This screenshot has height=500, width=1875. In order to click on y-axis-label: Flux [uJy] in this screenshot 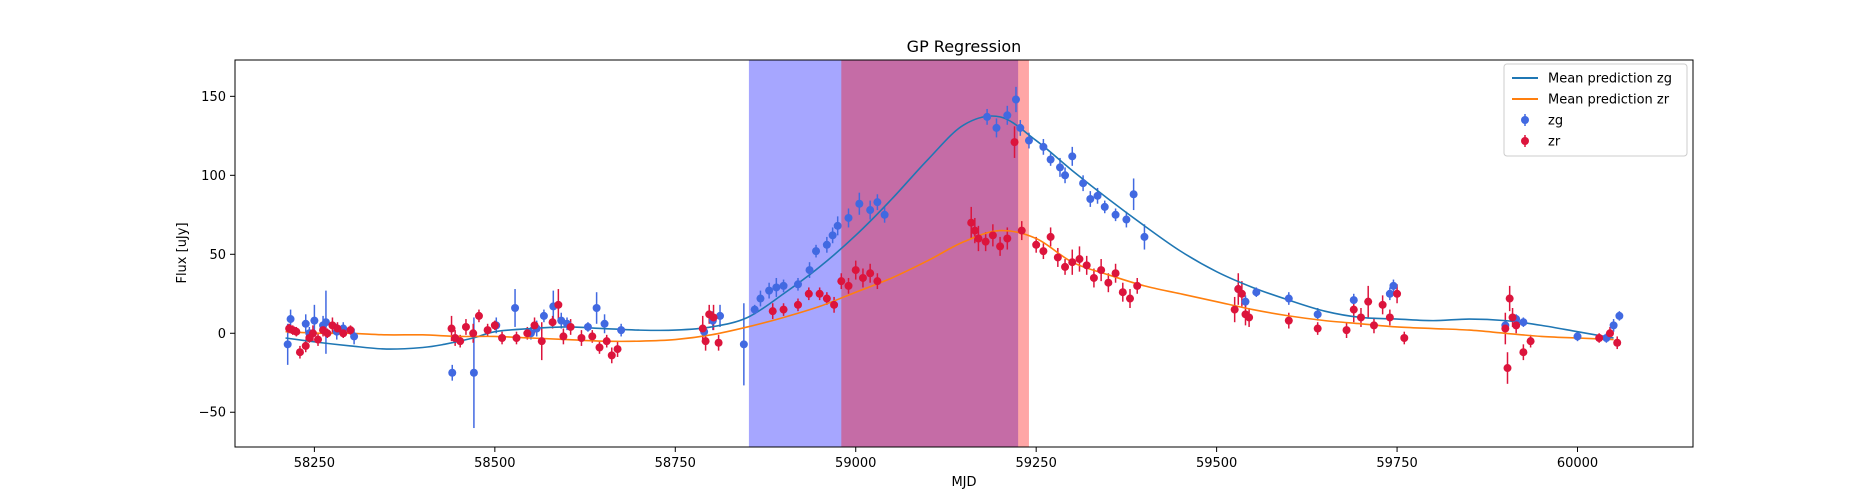, I will do `click(182, 252)`.